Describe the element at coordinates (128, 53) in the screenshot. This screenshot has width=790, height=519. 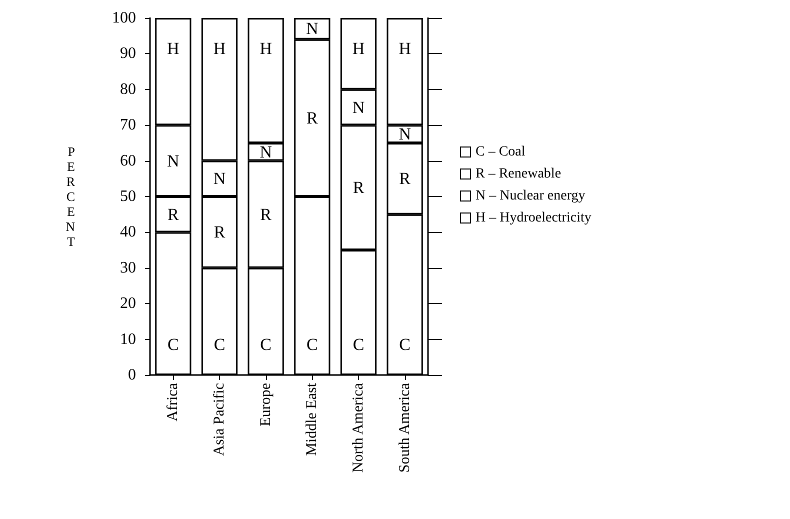
I see `y-tick-label: 90` at that location.